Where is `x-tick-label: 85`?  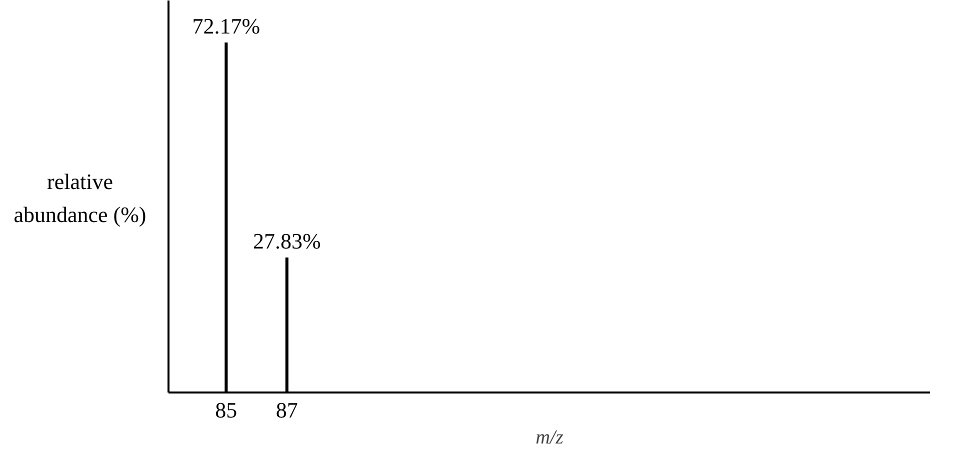 x-tick-label: 85 is located at coordinates (226, 410).